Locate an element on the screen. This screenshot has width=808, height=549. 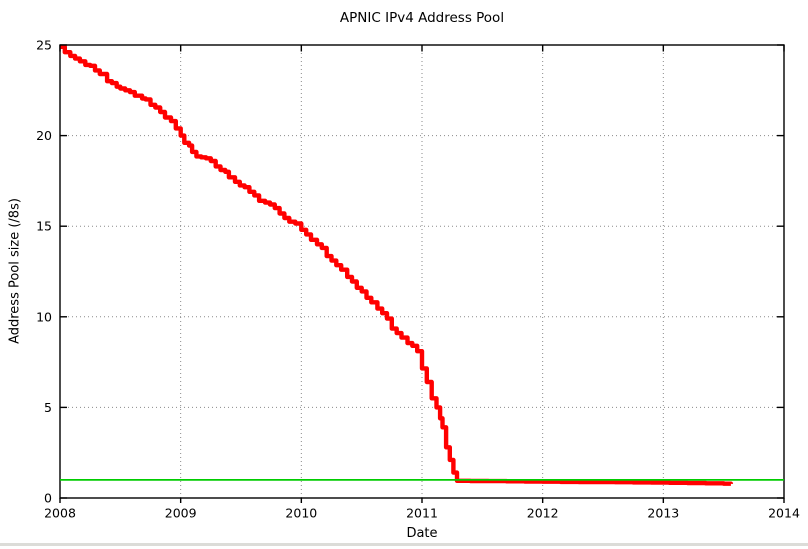
x-tick-label: 2009 is located at coordinates (181, 513).